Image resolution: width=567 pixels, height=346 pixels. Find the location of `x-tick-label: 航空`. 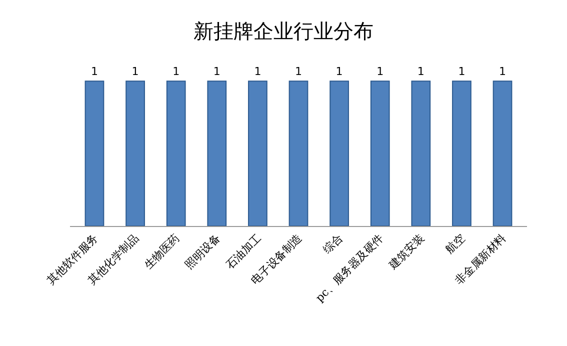

x-tick-label: 航空 is located at coordinates (455, 244).